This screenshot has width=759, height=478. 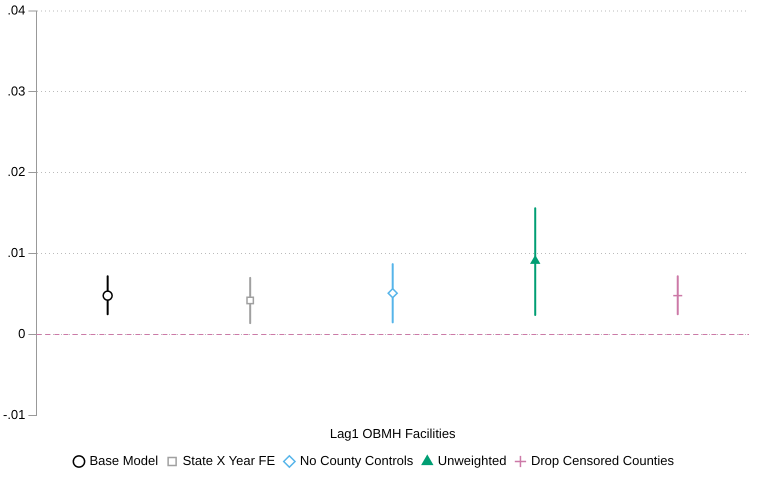 I want to click on y-tick-label: .01, so click(x=16, y=252).